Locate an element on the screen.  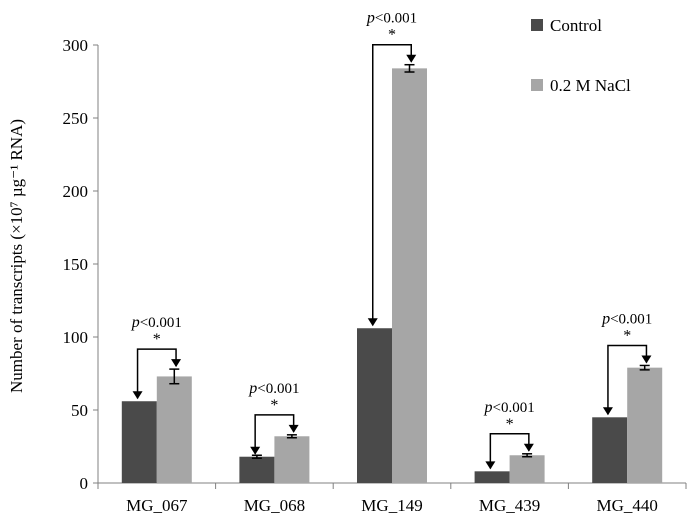
legend-label: 0.2 M NaCl is located at coordinates (590, 85).